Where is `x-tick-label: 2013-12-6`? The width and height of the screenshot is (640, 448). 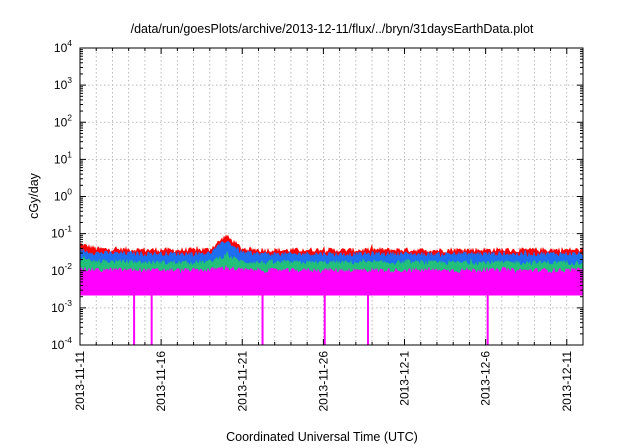 x-tick-label: 2013-12-6 is located at coordinates (486, 378).